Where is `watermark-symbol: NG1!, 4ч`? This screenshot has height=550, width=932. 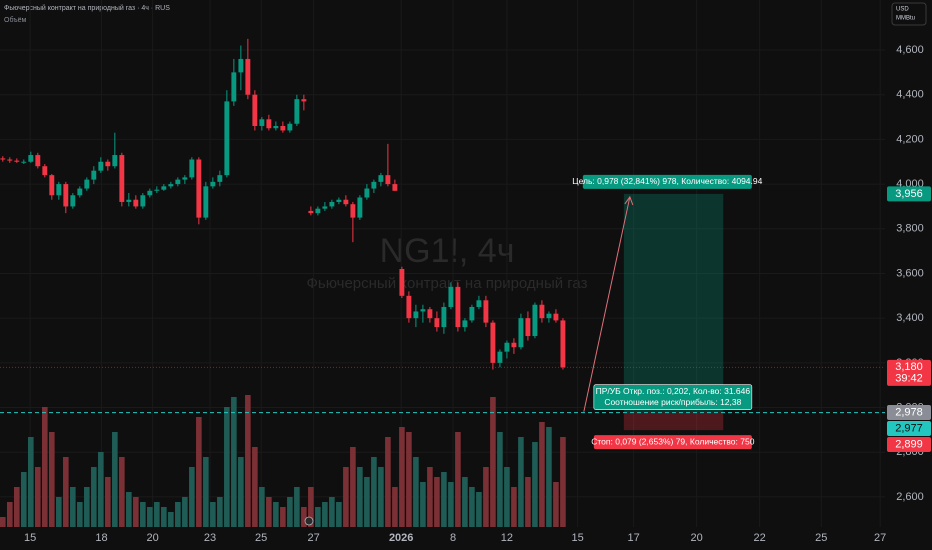
watermark-symbol: NG1!, 4ч is located at coordinates (447, 251).